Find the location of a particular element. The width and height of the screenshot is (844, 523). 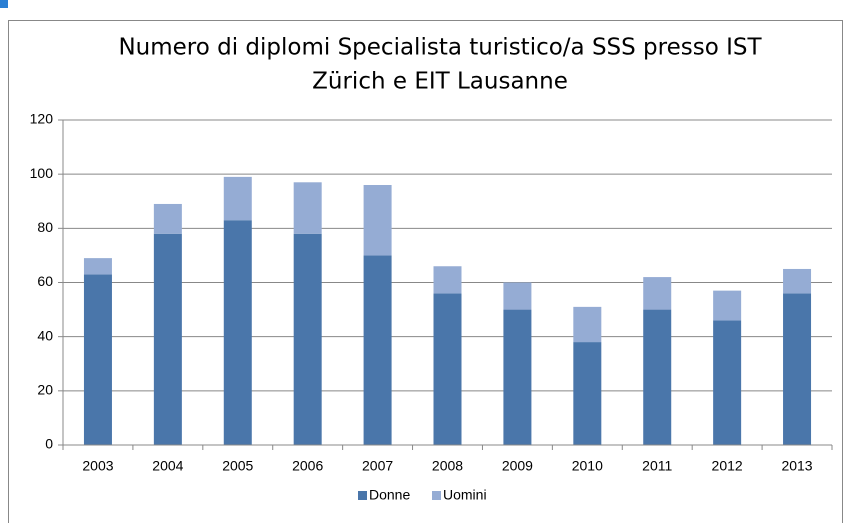

legend-label: Uomini is located at coordinates (465, 495).